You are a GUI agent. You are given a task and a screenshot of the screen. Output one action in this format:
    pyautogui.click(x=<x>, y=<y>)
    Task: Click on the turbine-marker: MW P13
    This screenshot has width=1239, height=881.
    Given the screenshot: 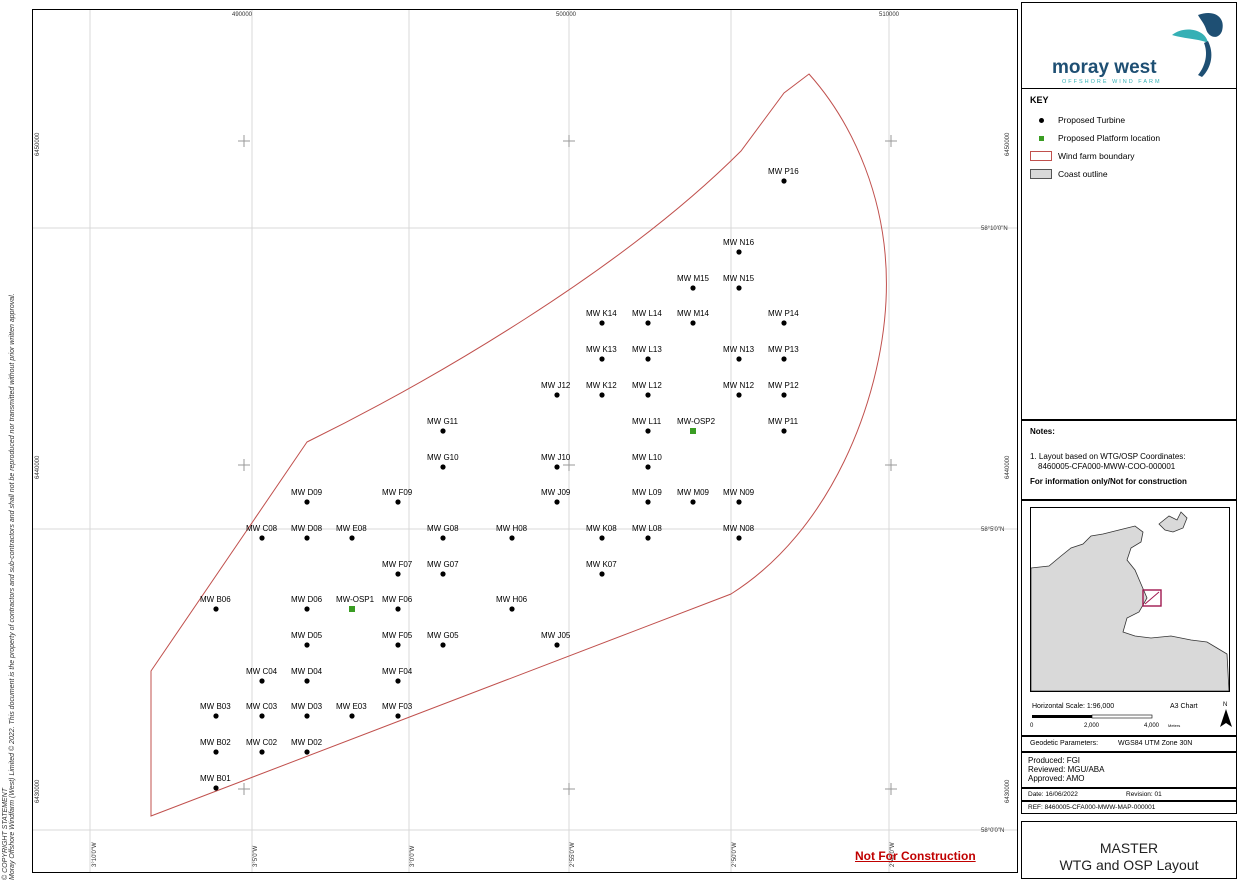 What is the action you would take?
    pyautogui.click(x=783, y=353)
    